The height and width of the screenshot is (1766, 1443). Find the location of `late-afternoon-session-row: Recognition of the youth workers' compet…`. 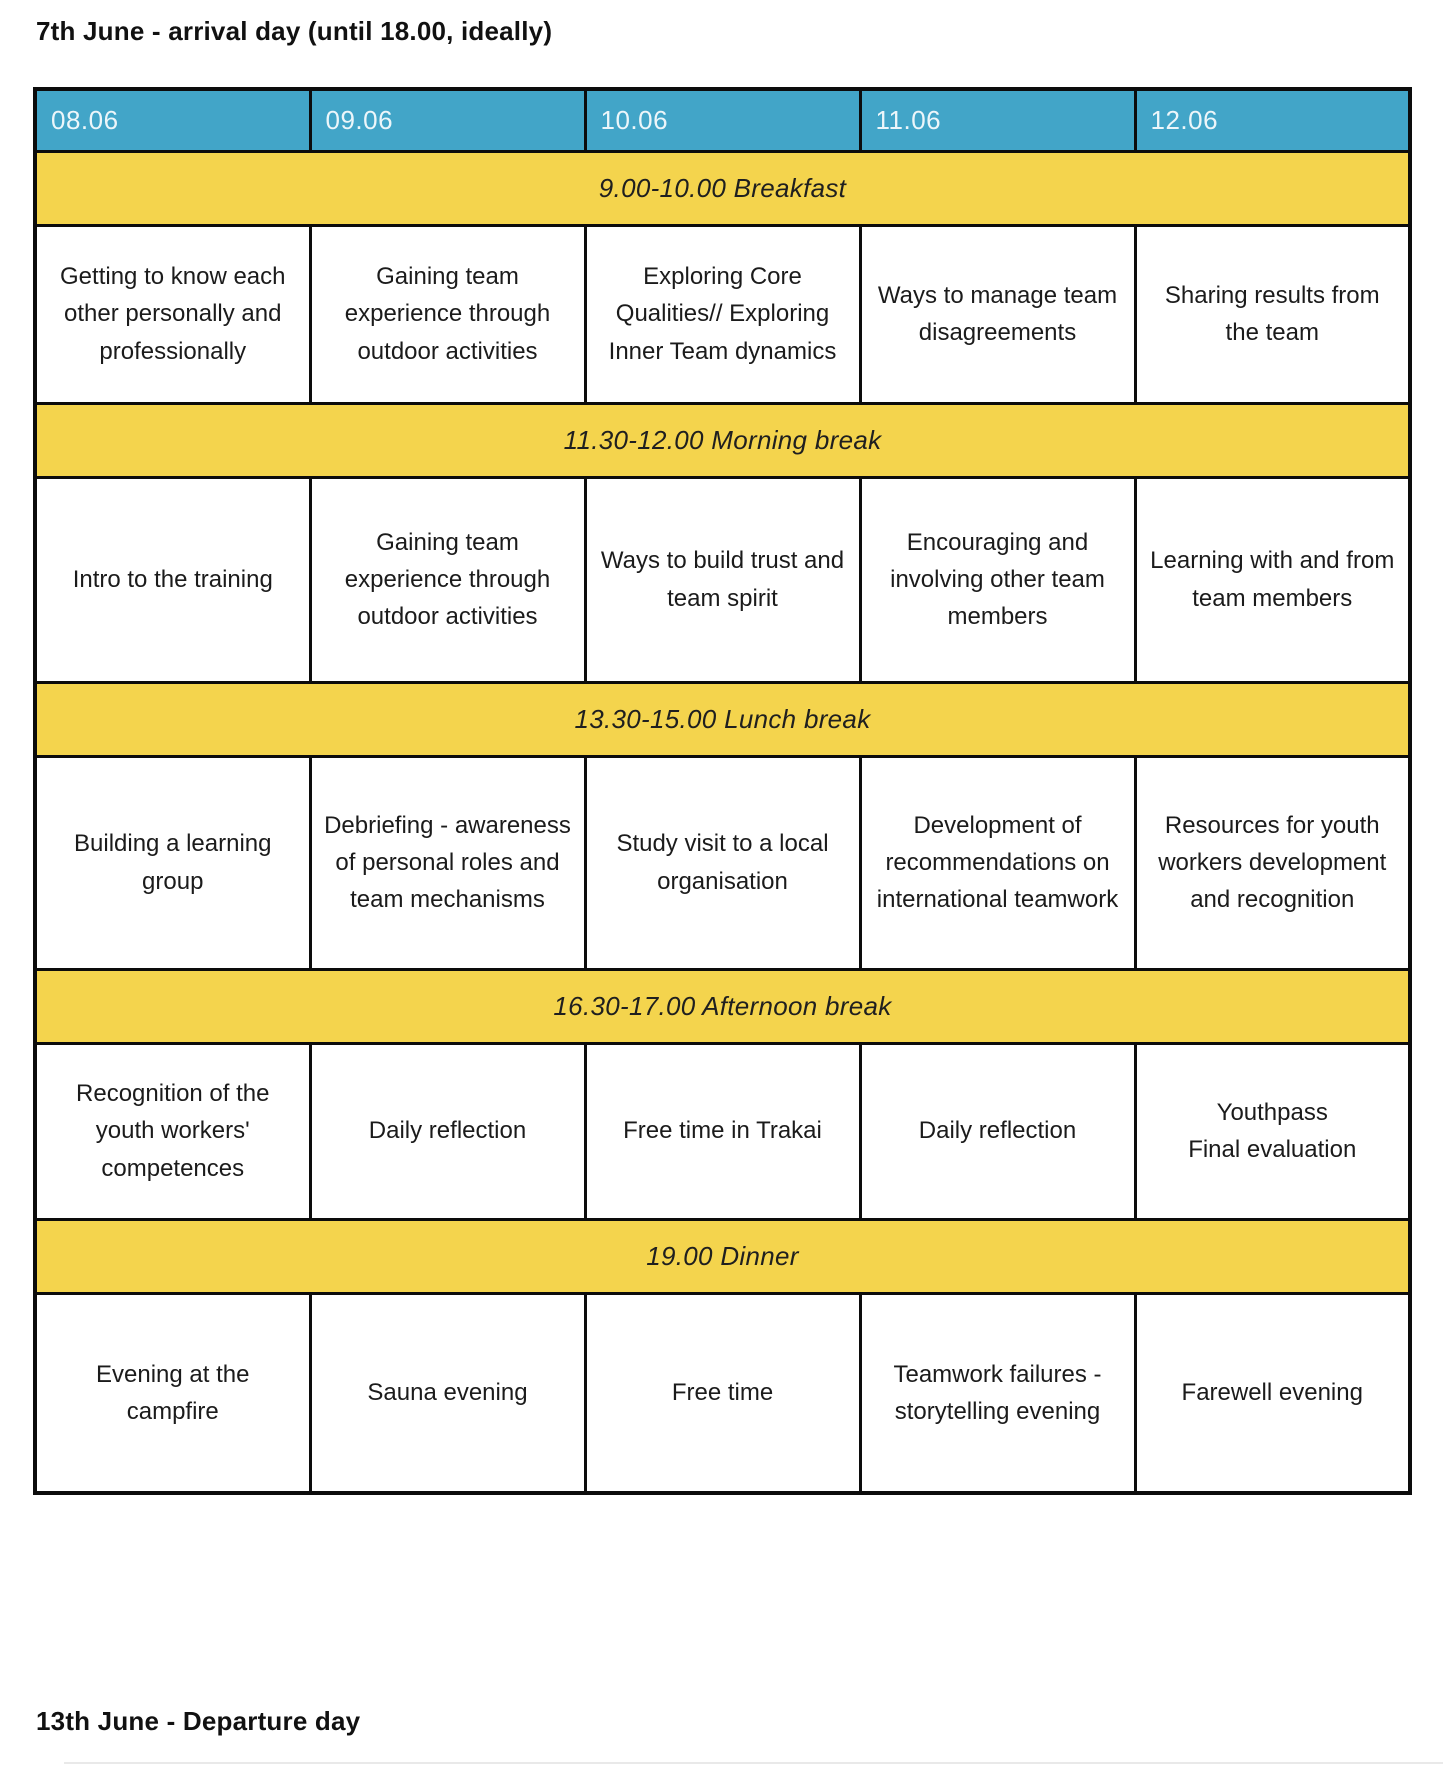

late-afternoon-session-row: Recognition of the youth workers' compet… is located at coordinates (722, 1131).